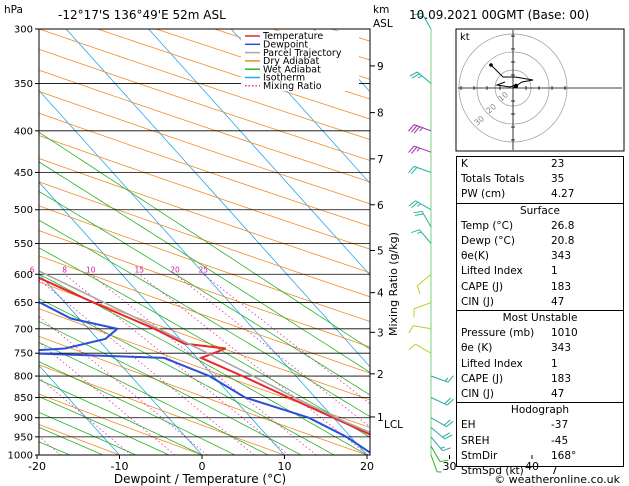  What do you see at coordinates (516, 378) in the screenshot?
I see `index-row: CAPE (J) 183` at bounding box center [516, 378].